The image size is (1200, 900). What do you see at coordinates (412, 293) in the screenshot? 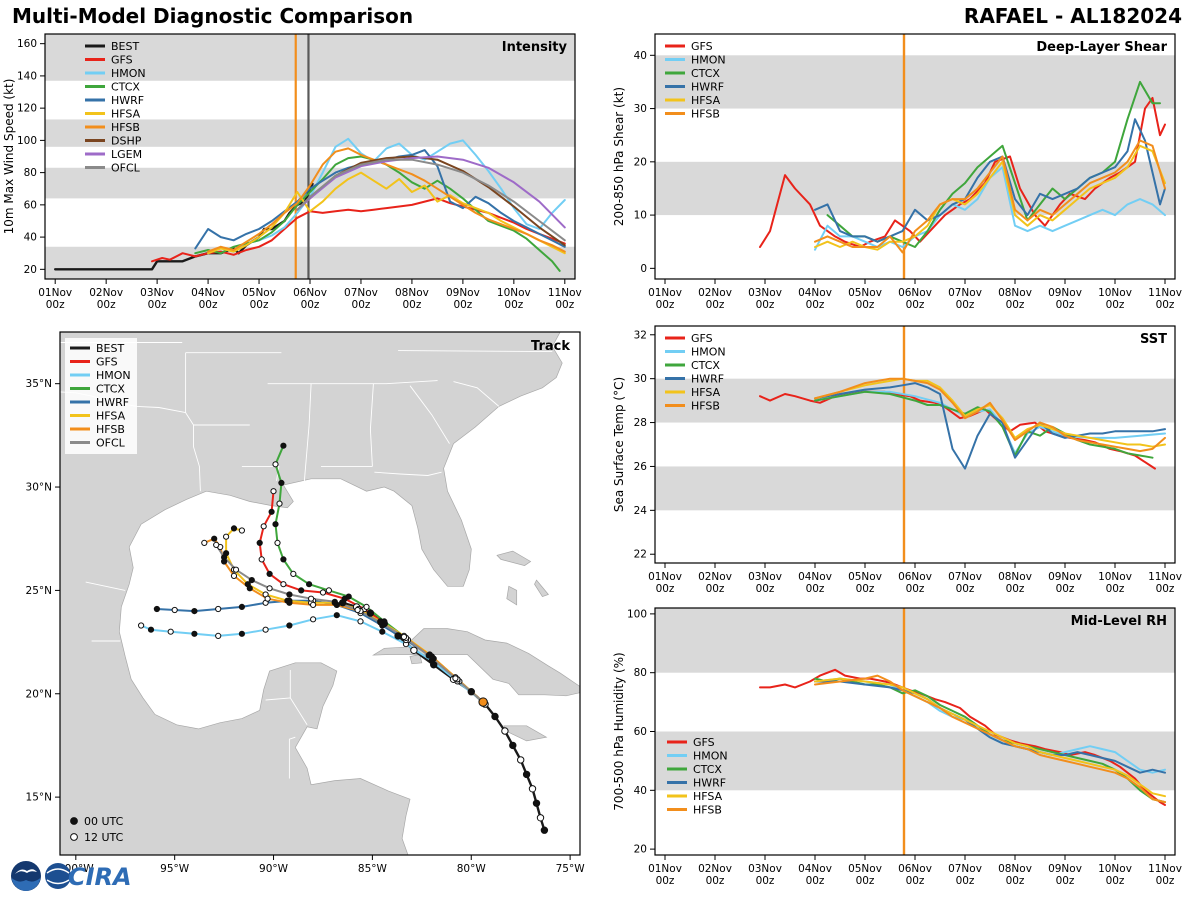
I see `x-tick: 08Nov` at bounding box center [412, 293].